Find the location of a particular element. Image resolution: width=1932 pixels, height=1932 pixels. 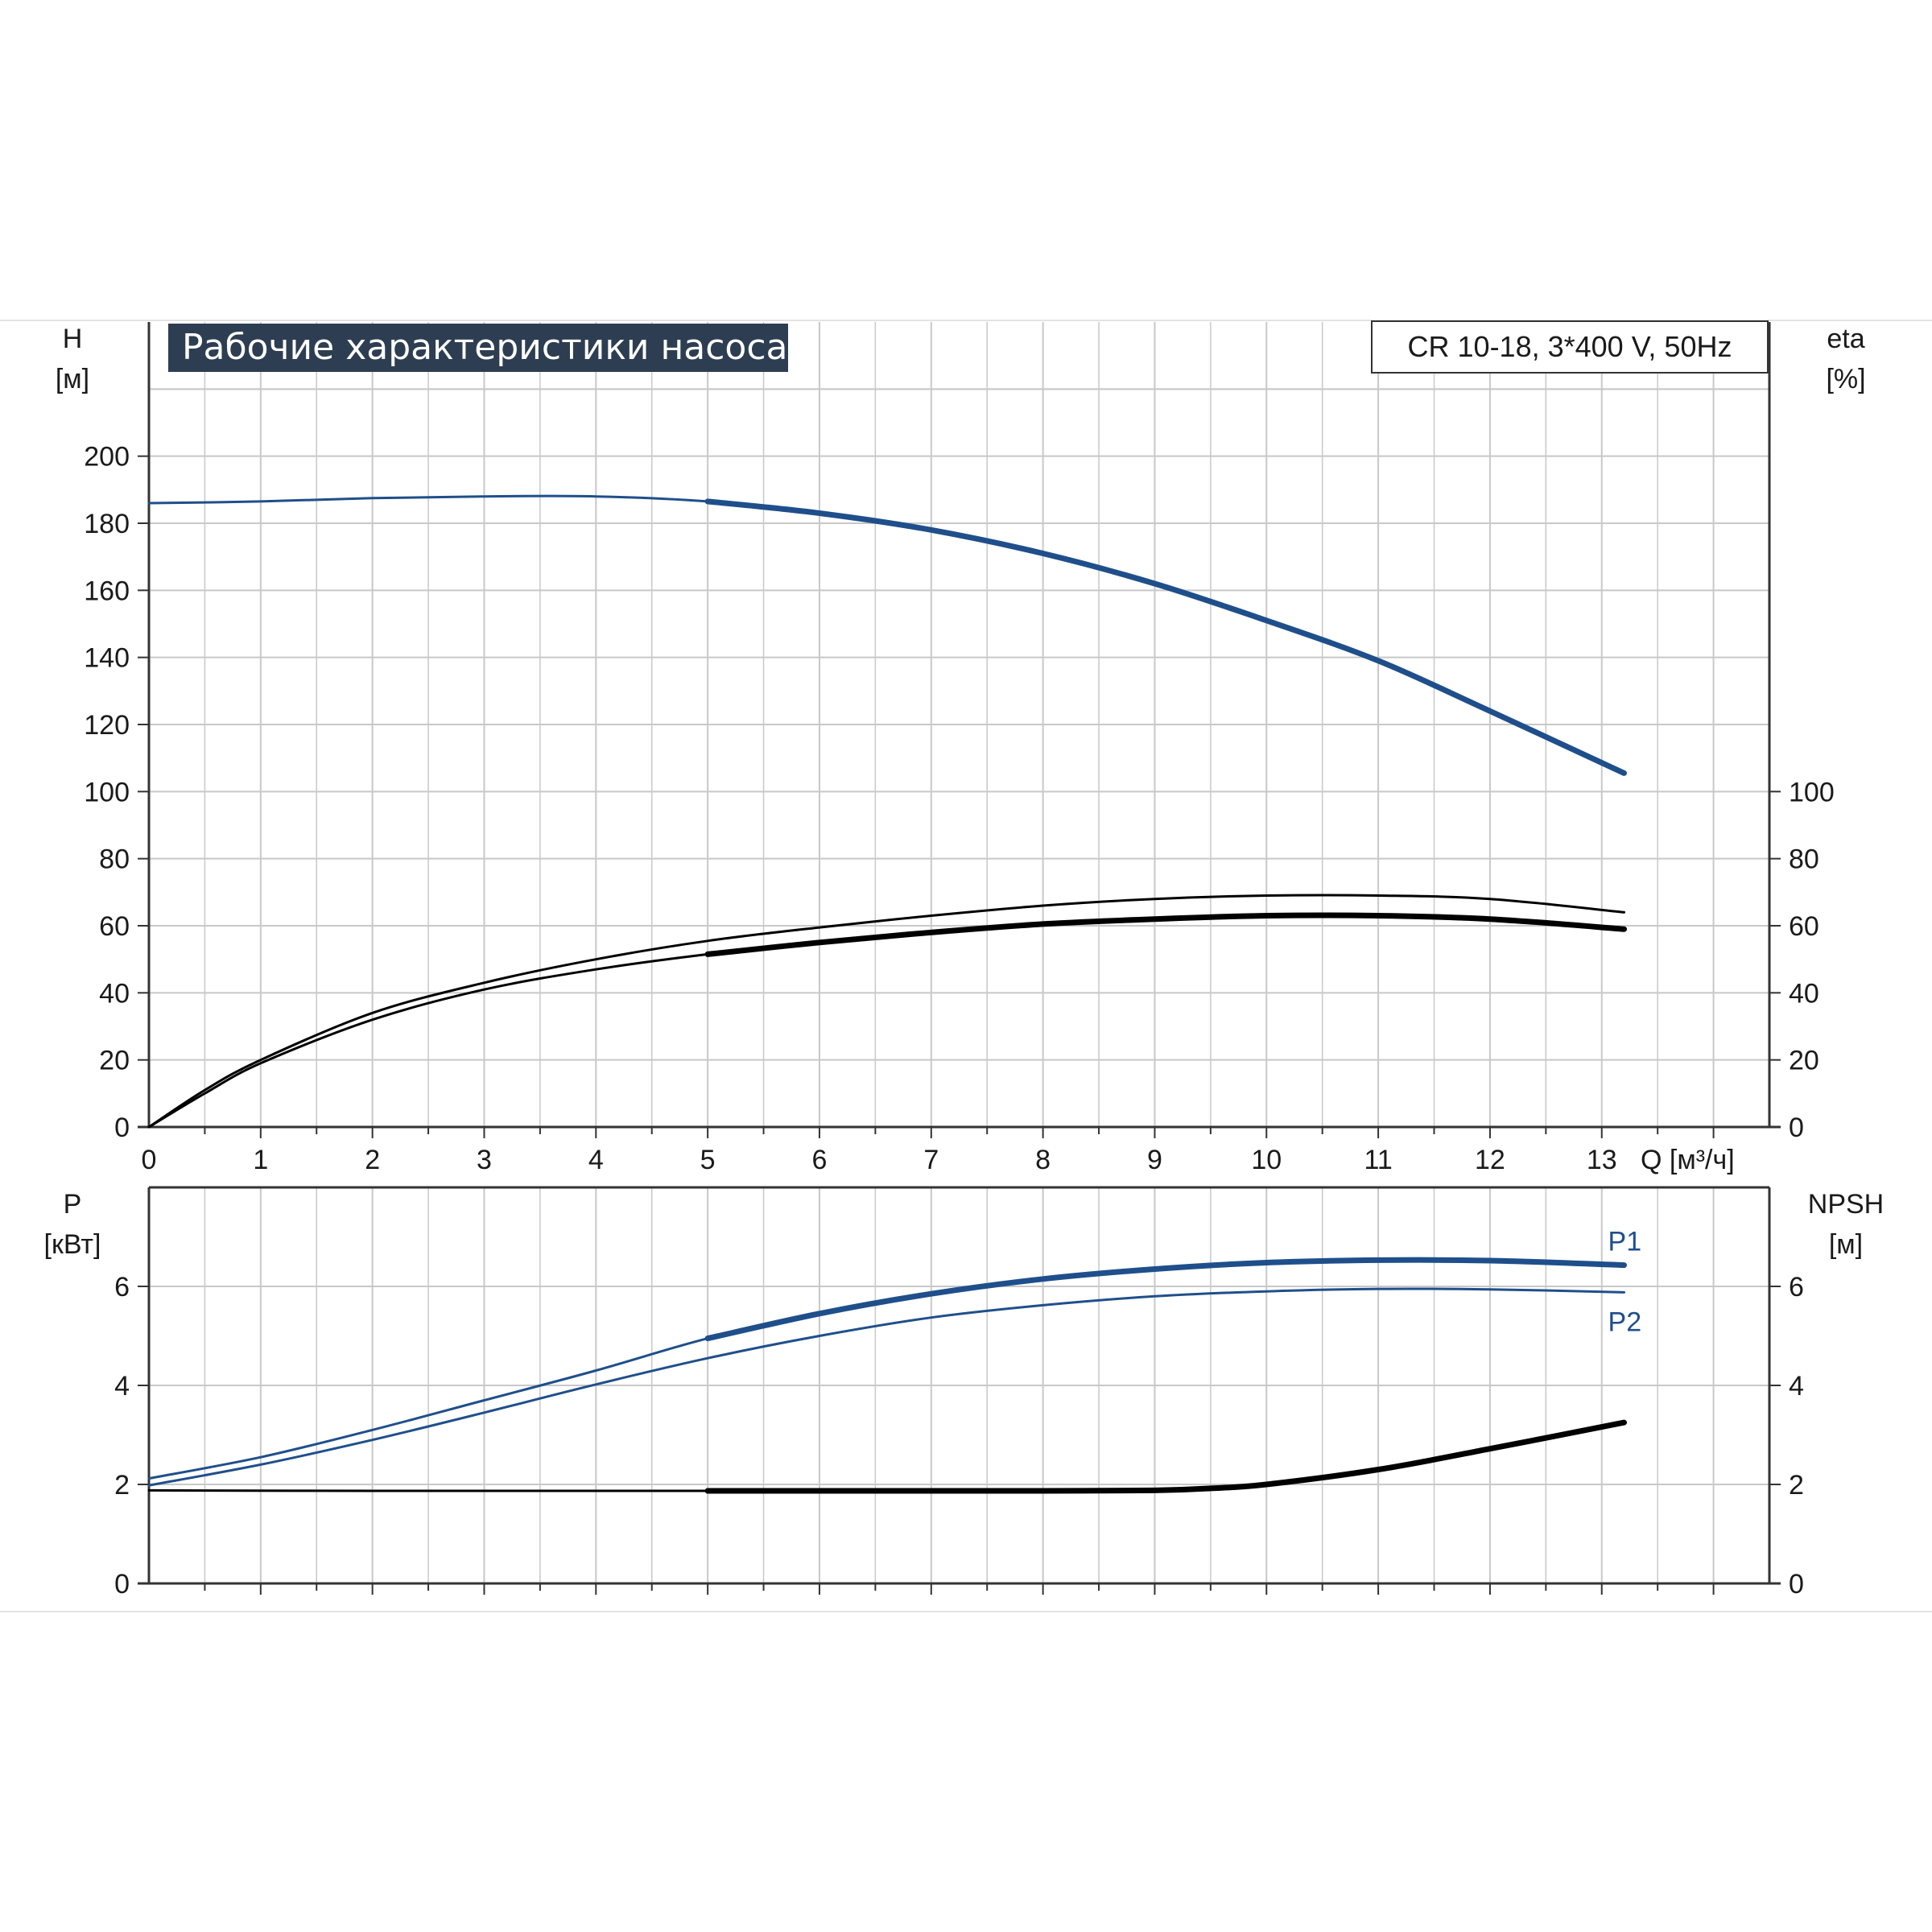

y-left-tick-label: 100 is located at coordinates (107, 792).